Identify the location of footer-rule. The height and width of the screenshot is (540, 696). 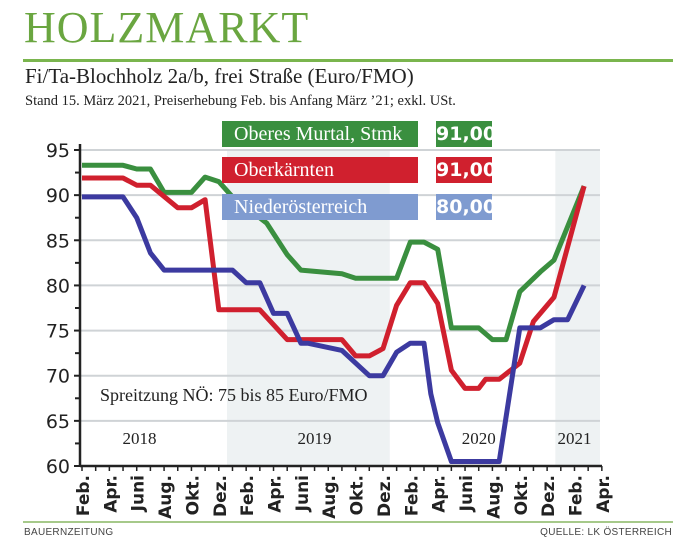
(348, 522).